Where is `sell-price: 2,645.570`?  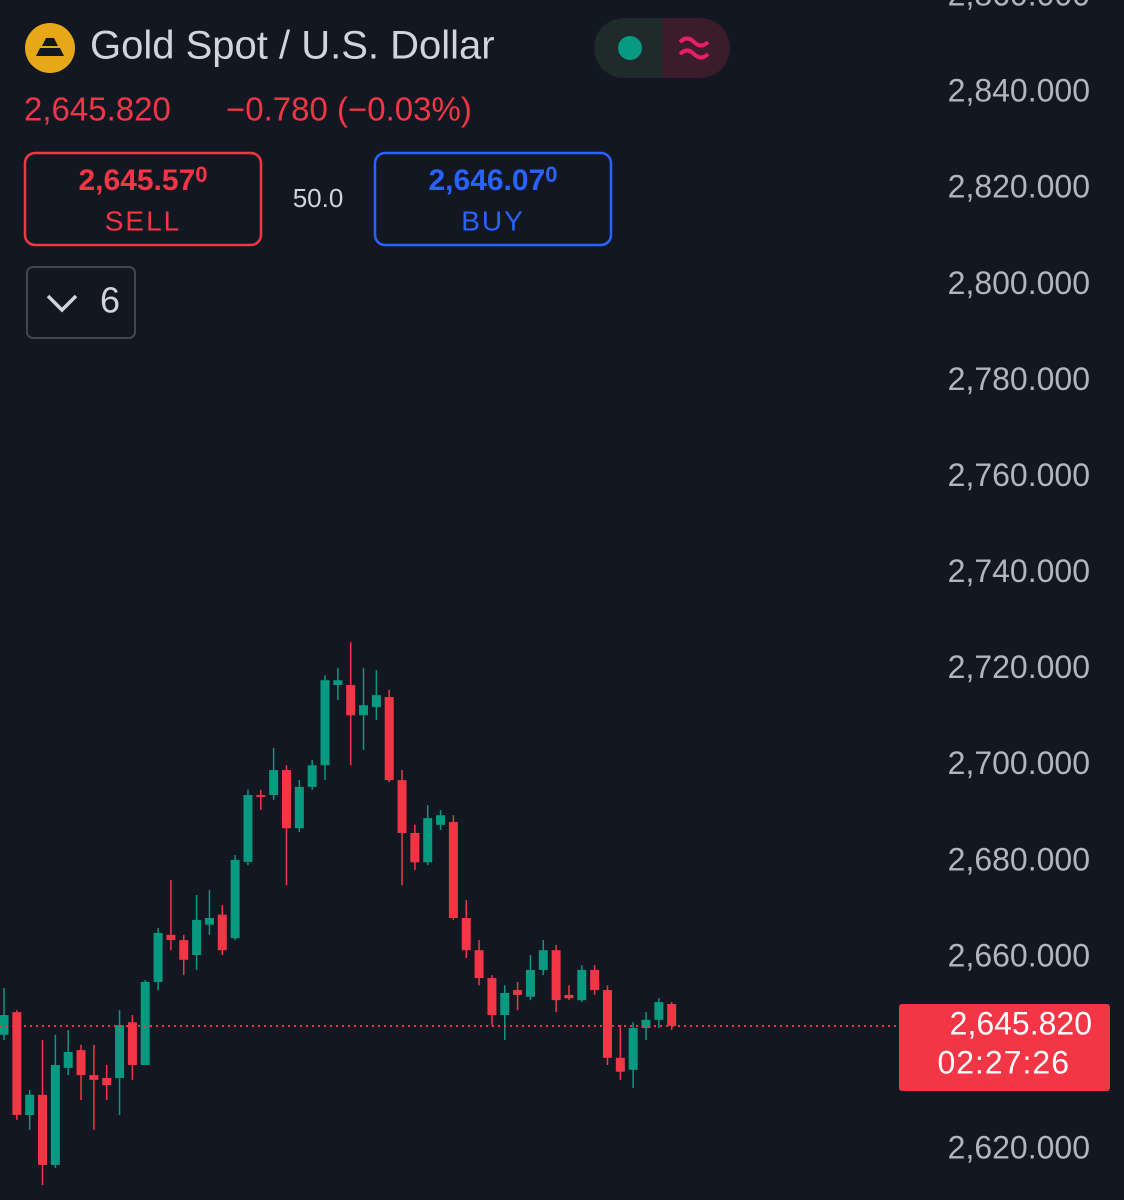 sell-price: 2,645.570 is located at coordinates (142, 179).